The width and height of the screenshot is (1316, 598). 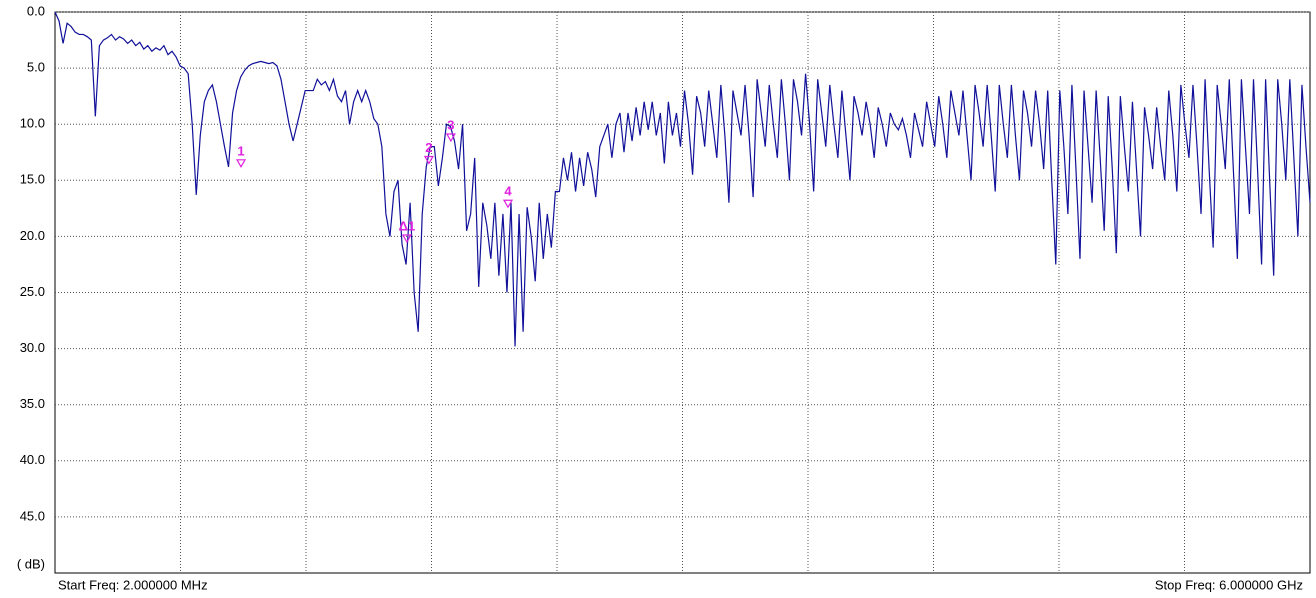 What do you see at coordinates (428, 147) in the screenshot?
I see `marker-label: 2` at bounding box center [428, 147].